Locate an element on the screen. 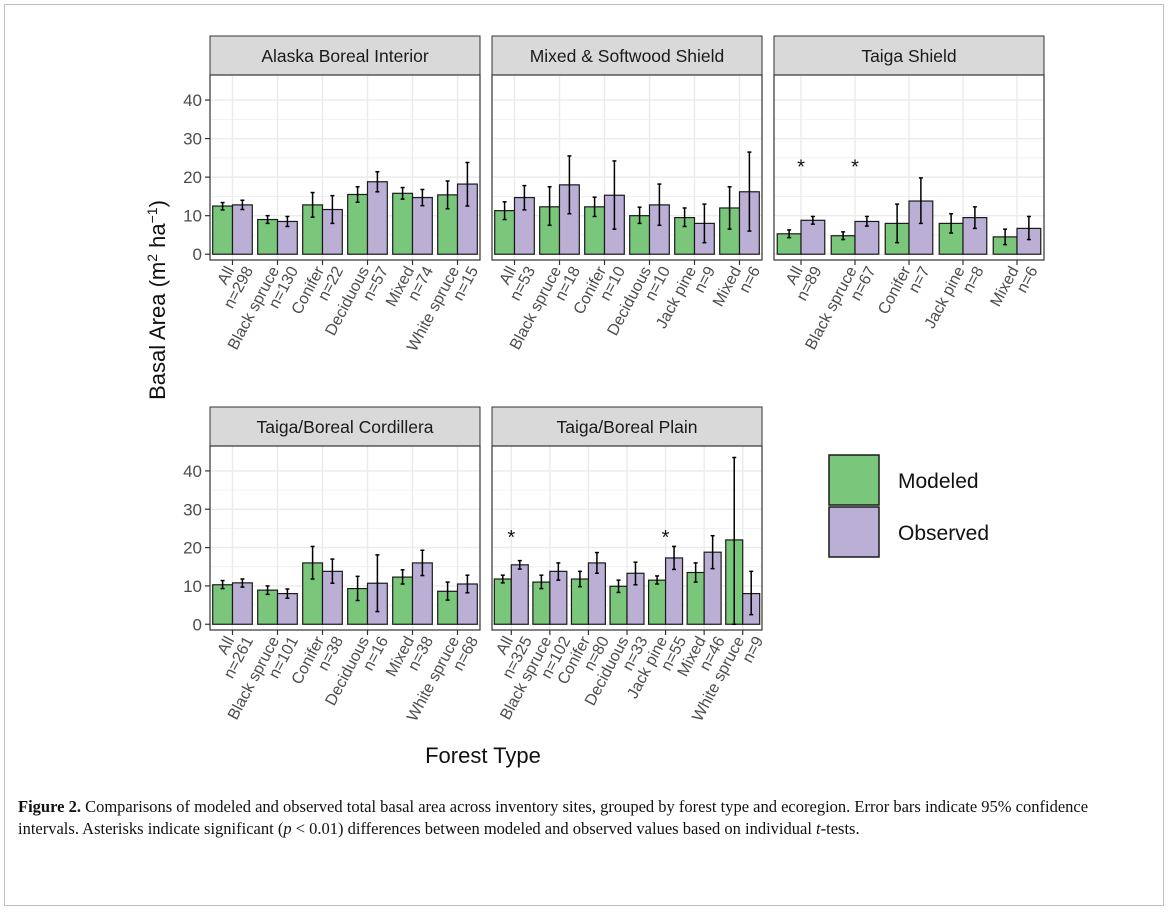 The width and height of the screenshot is (1170, 912). y-axis-label: Basal Area (m2 ha−1) is located at coordinates (157, 300).